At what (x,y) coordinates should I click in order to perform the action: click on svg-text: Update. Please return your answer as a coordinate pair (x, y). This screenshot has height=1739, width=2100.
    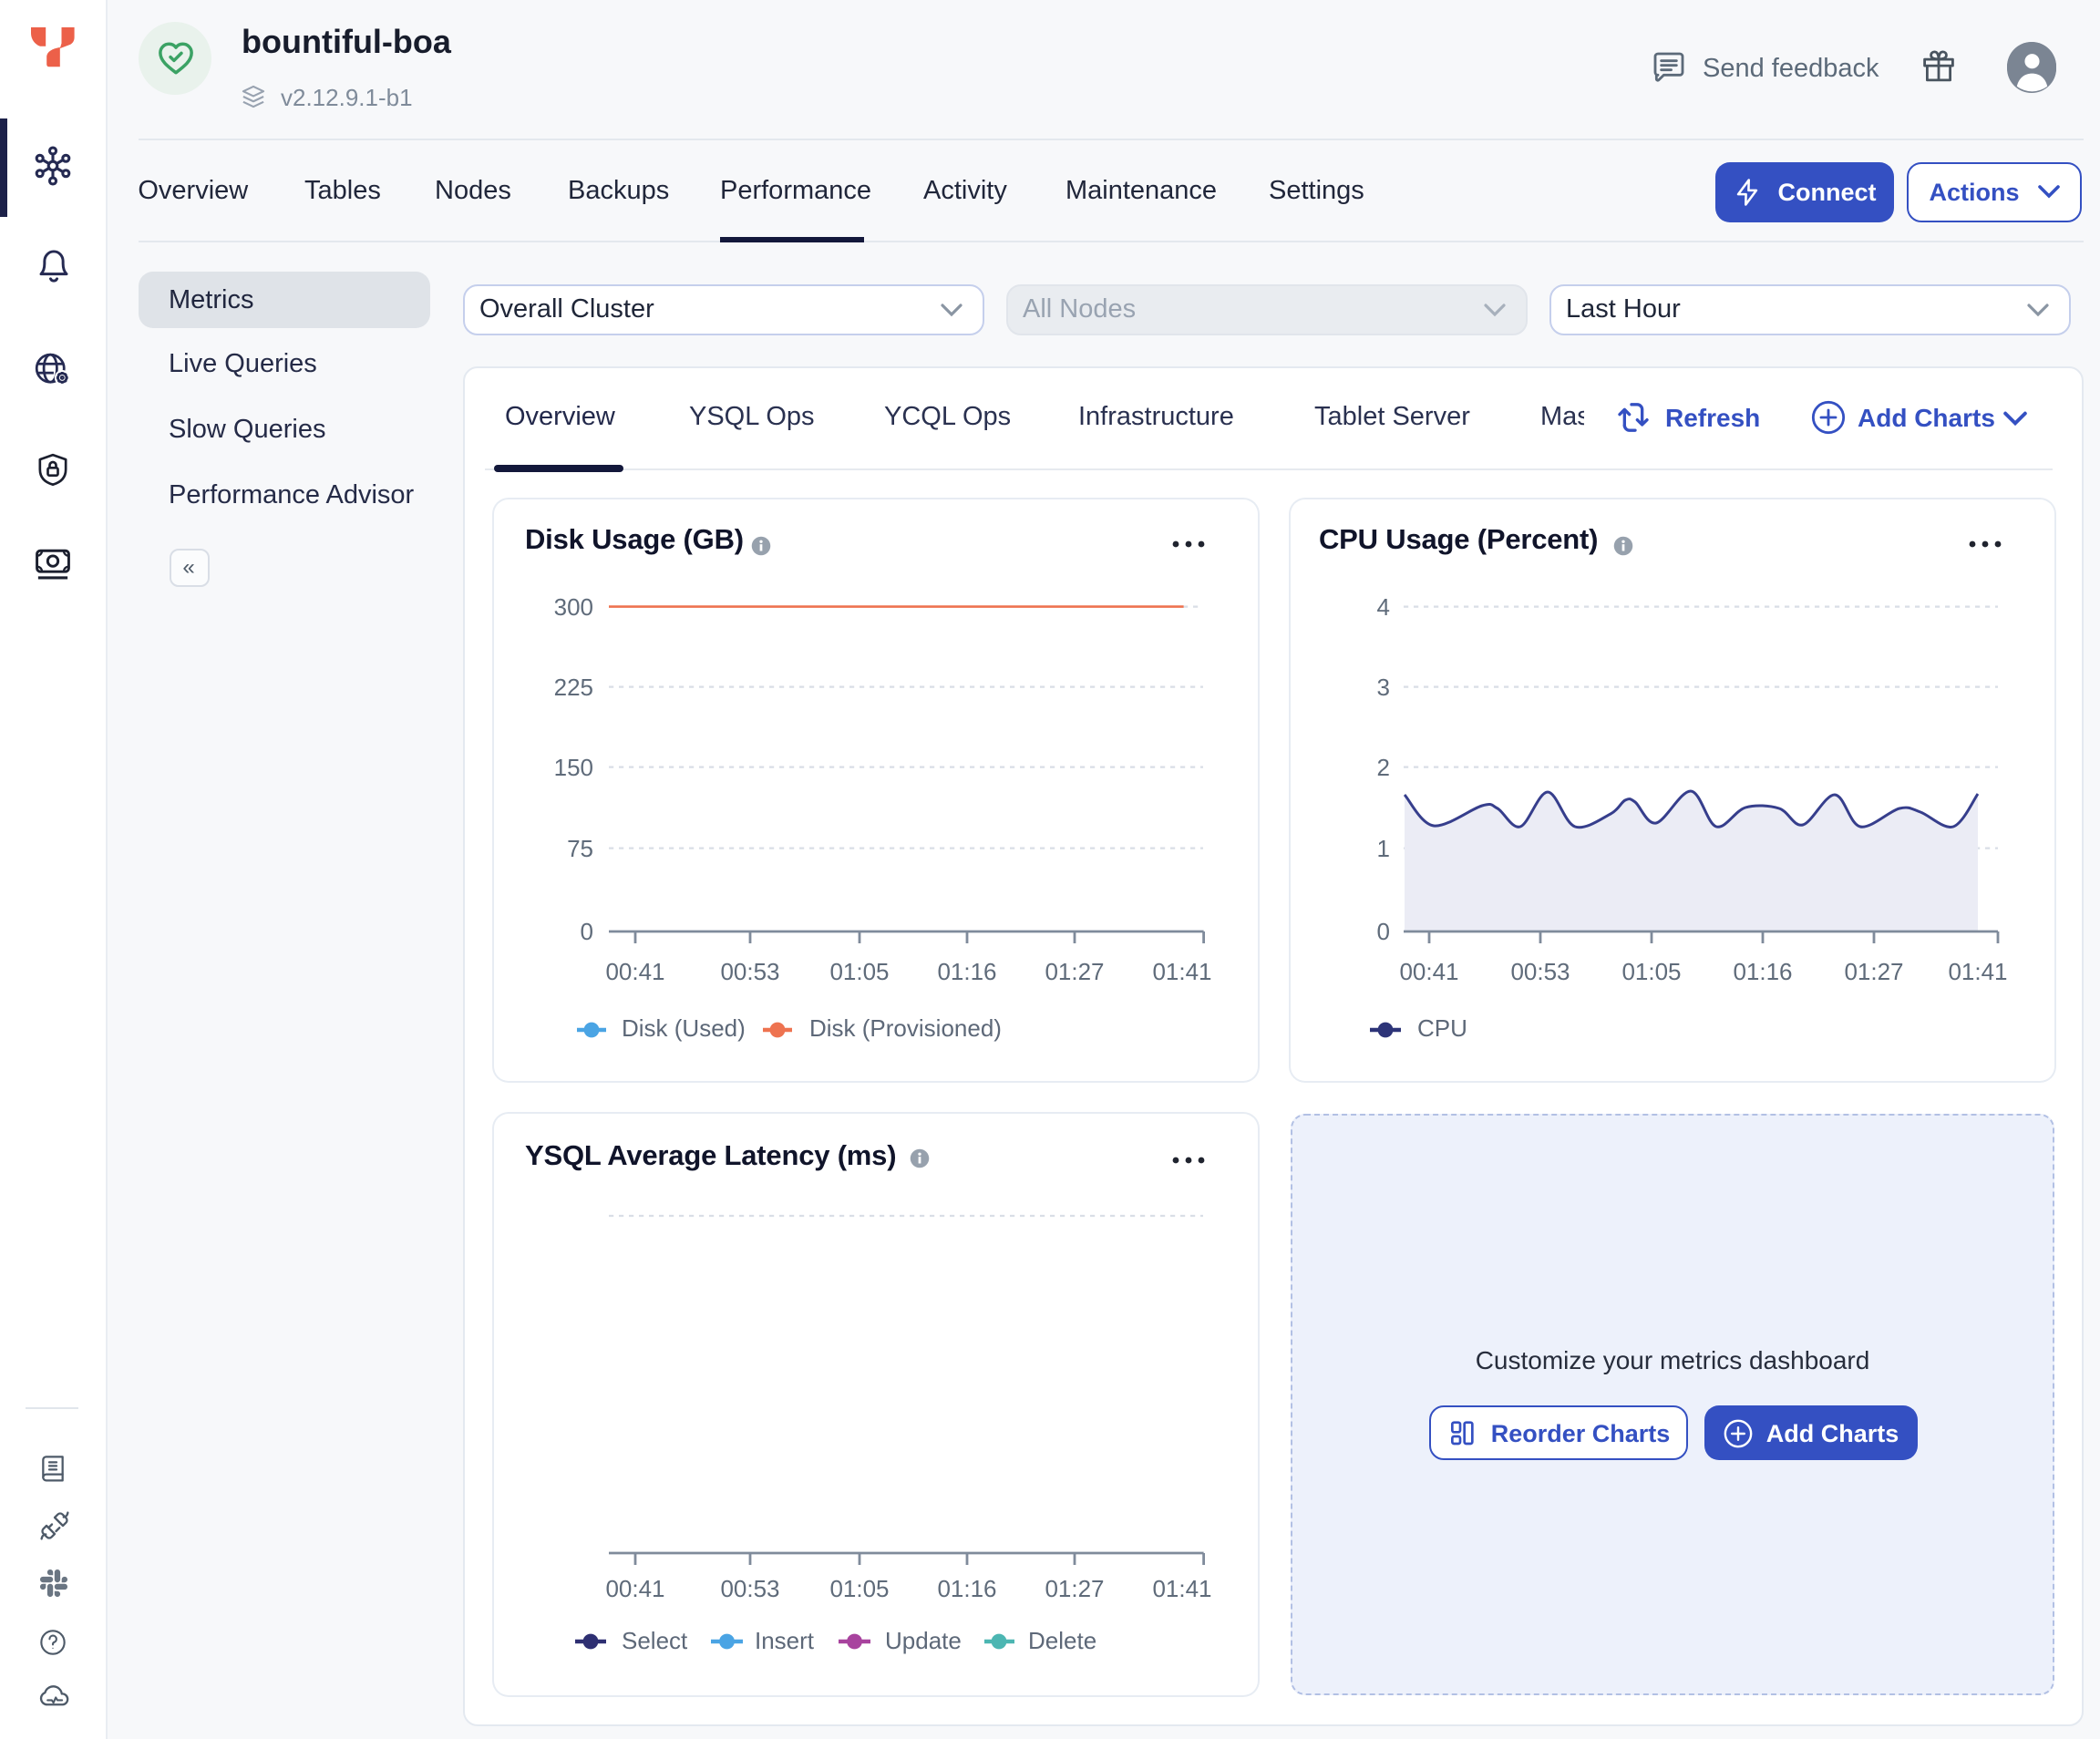
    Looking at the image, I should click on (924, 1640).